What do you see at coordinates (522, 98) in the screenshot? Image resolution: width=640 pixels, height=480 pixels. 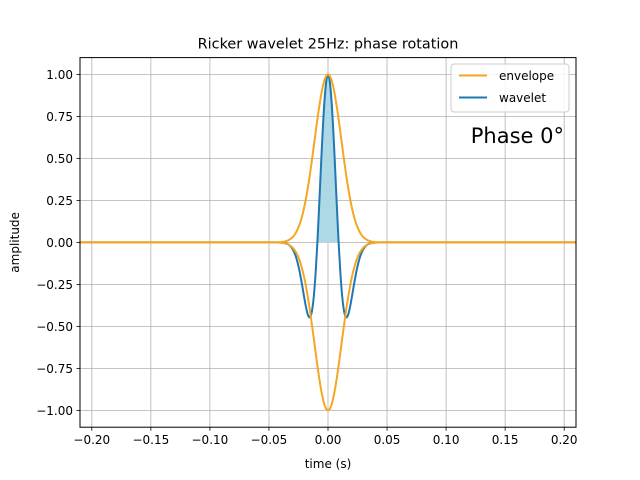 I see `legend-wavelet-label: wavelet` at bounding box center [522, 98].